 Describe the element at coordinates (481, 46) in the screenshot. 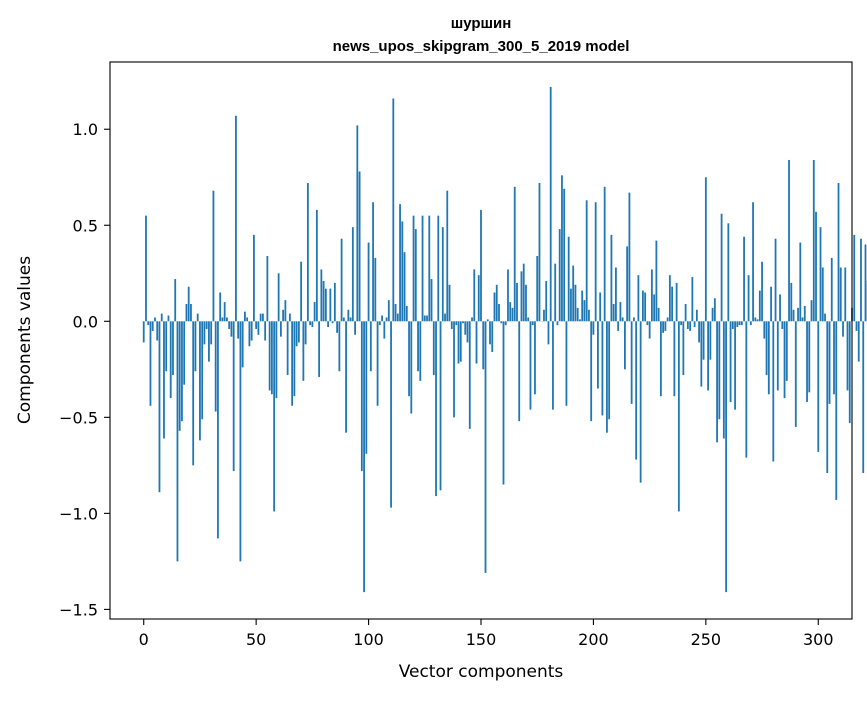

I see `chart-title-line2: news_upos_skipgram_300_5_2019 model` at that location.